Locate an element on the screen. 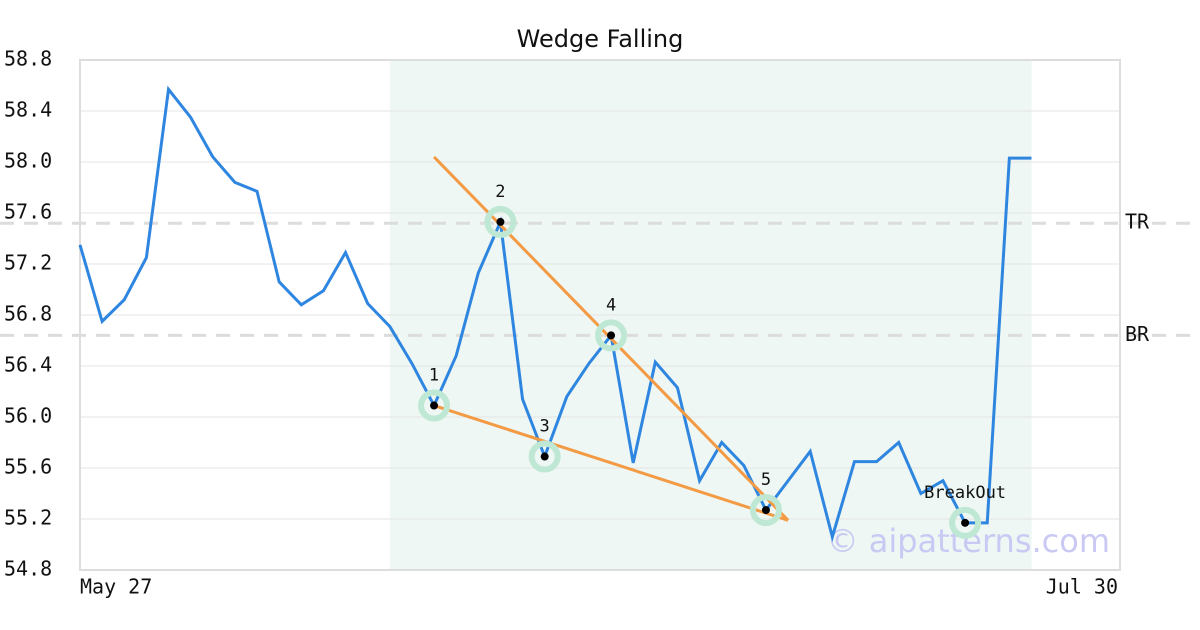 The image size is (1200, 630). chart-title: Wedge Falling is located at coordinates (600, 39).